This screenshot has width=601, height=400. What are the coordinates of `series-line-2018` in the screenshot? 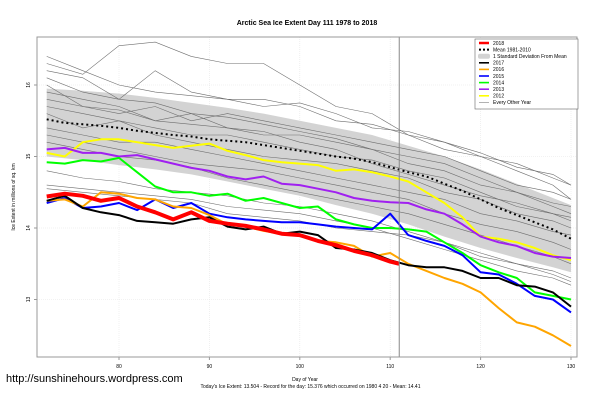 It's located at (223, 228).